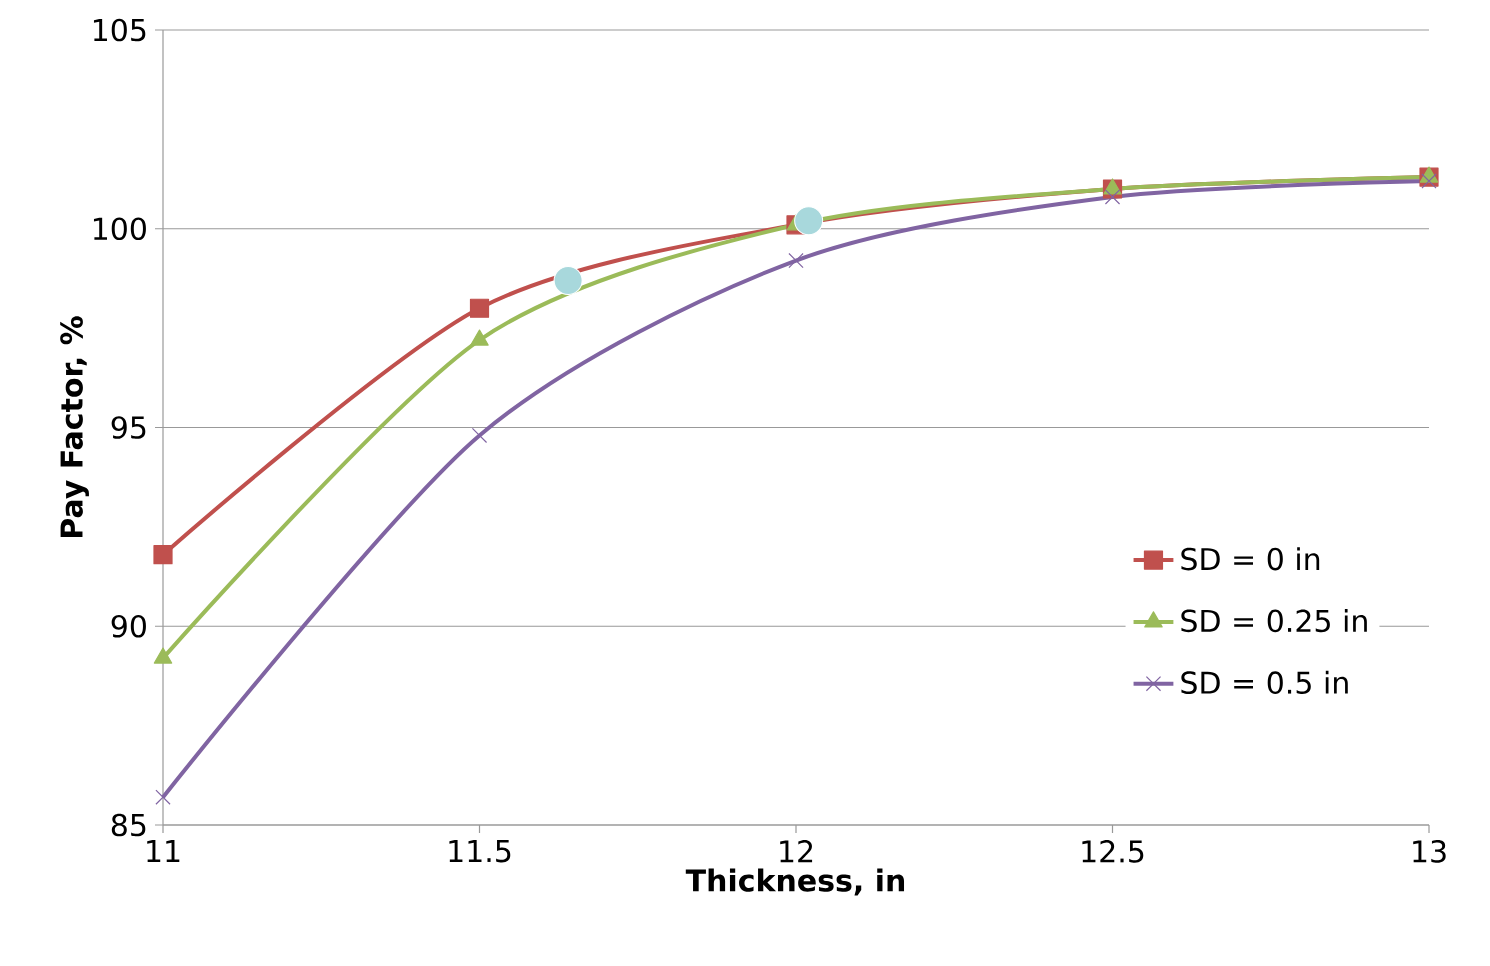 The height and width of the screenshot is (966, 1490). I want to click on y-tick-label: 105, so click(119, 30).